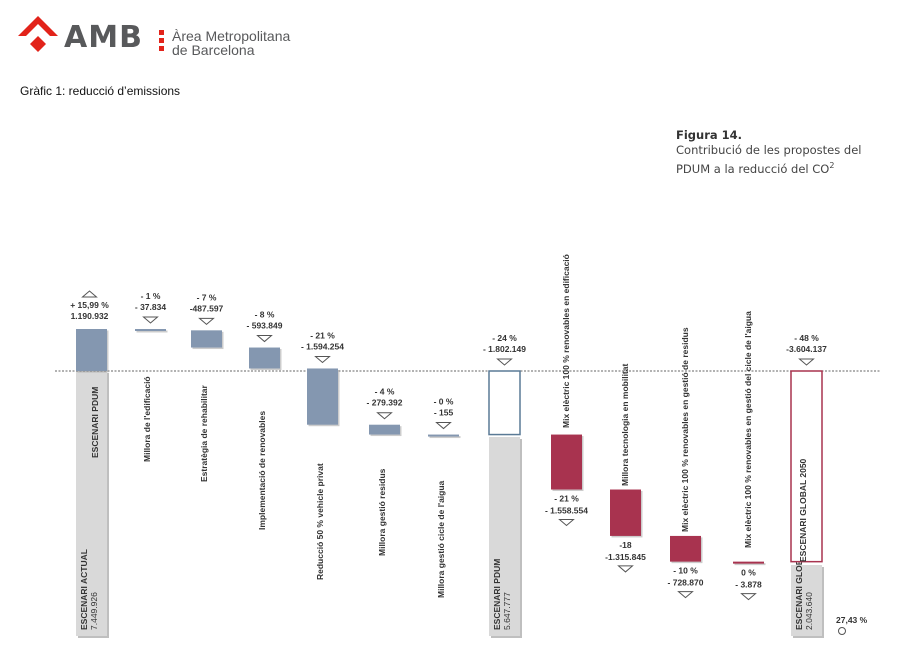 The height and width of the screenshot is (646, 910). What do you see at coordinates (94, 611) in the screenshot?
I see `total-value: 7.449.926` at bounding box center [94, 611].